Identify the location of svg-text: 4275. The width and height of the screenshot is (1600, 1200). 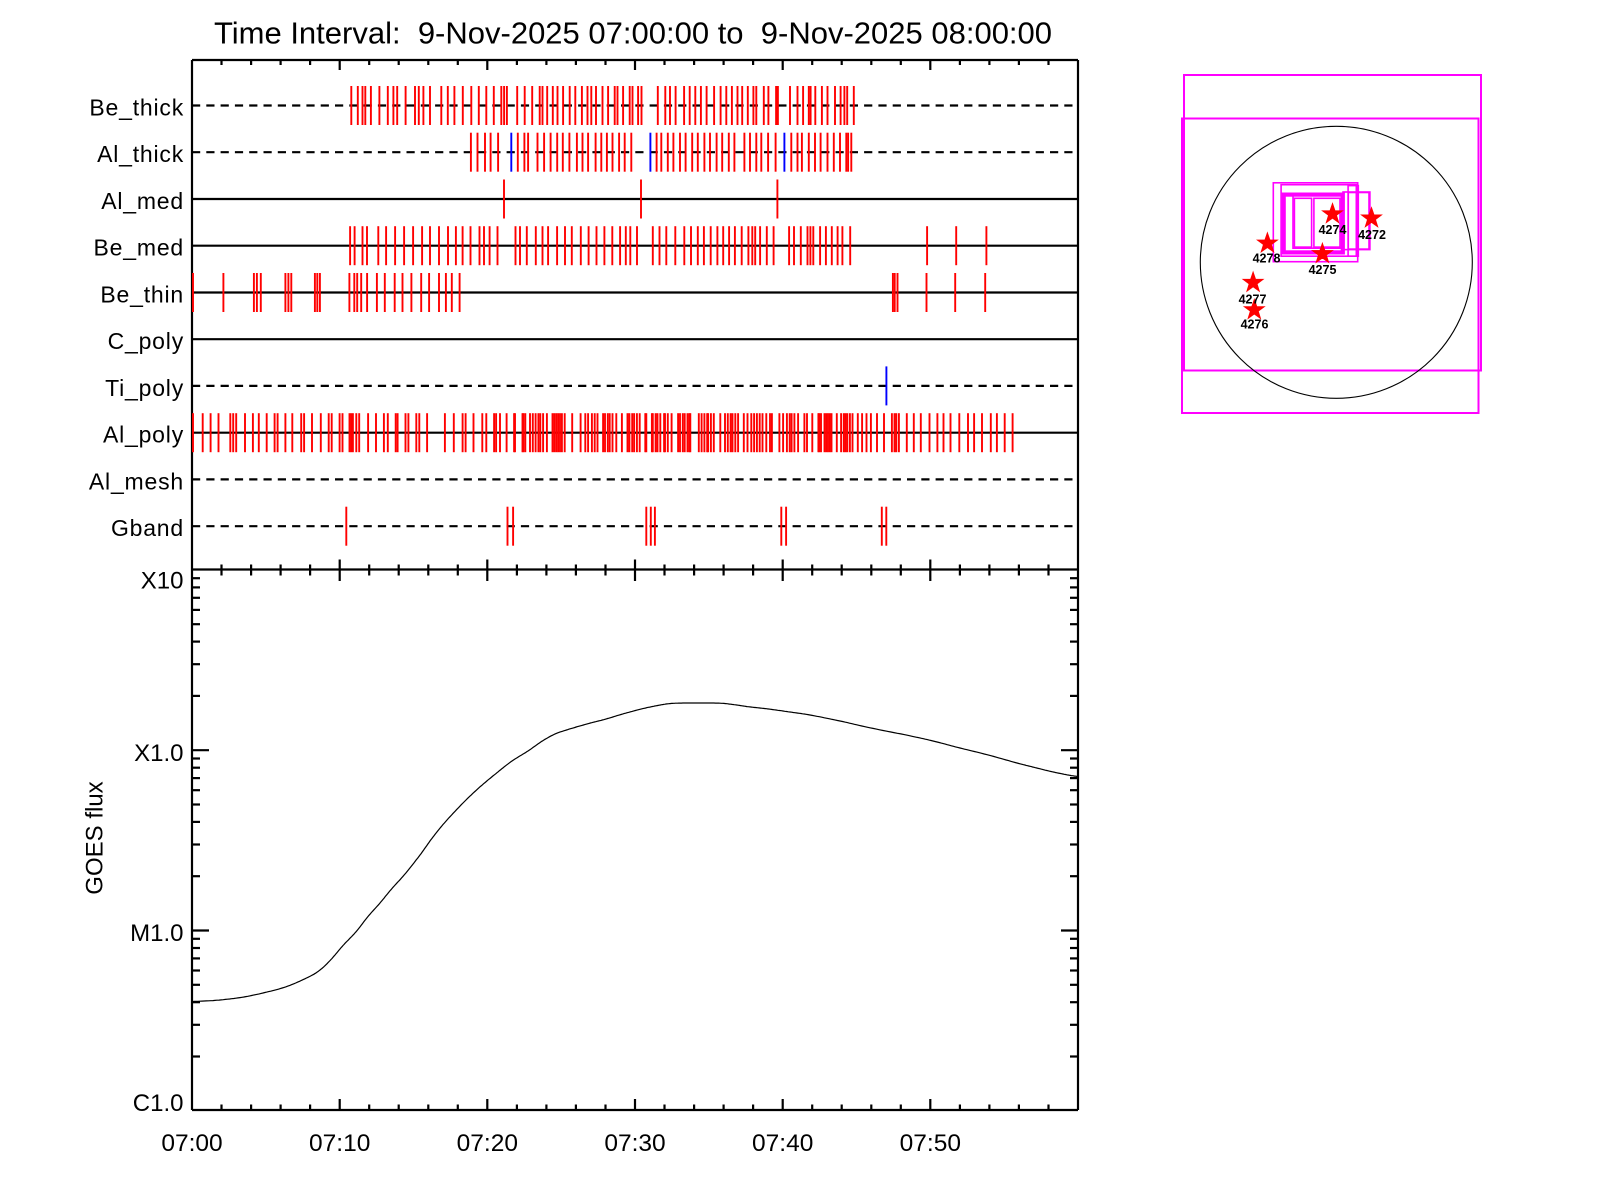
(1323, 270).